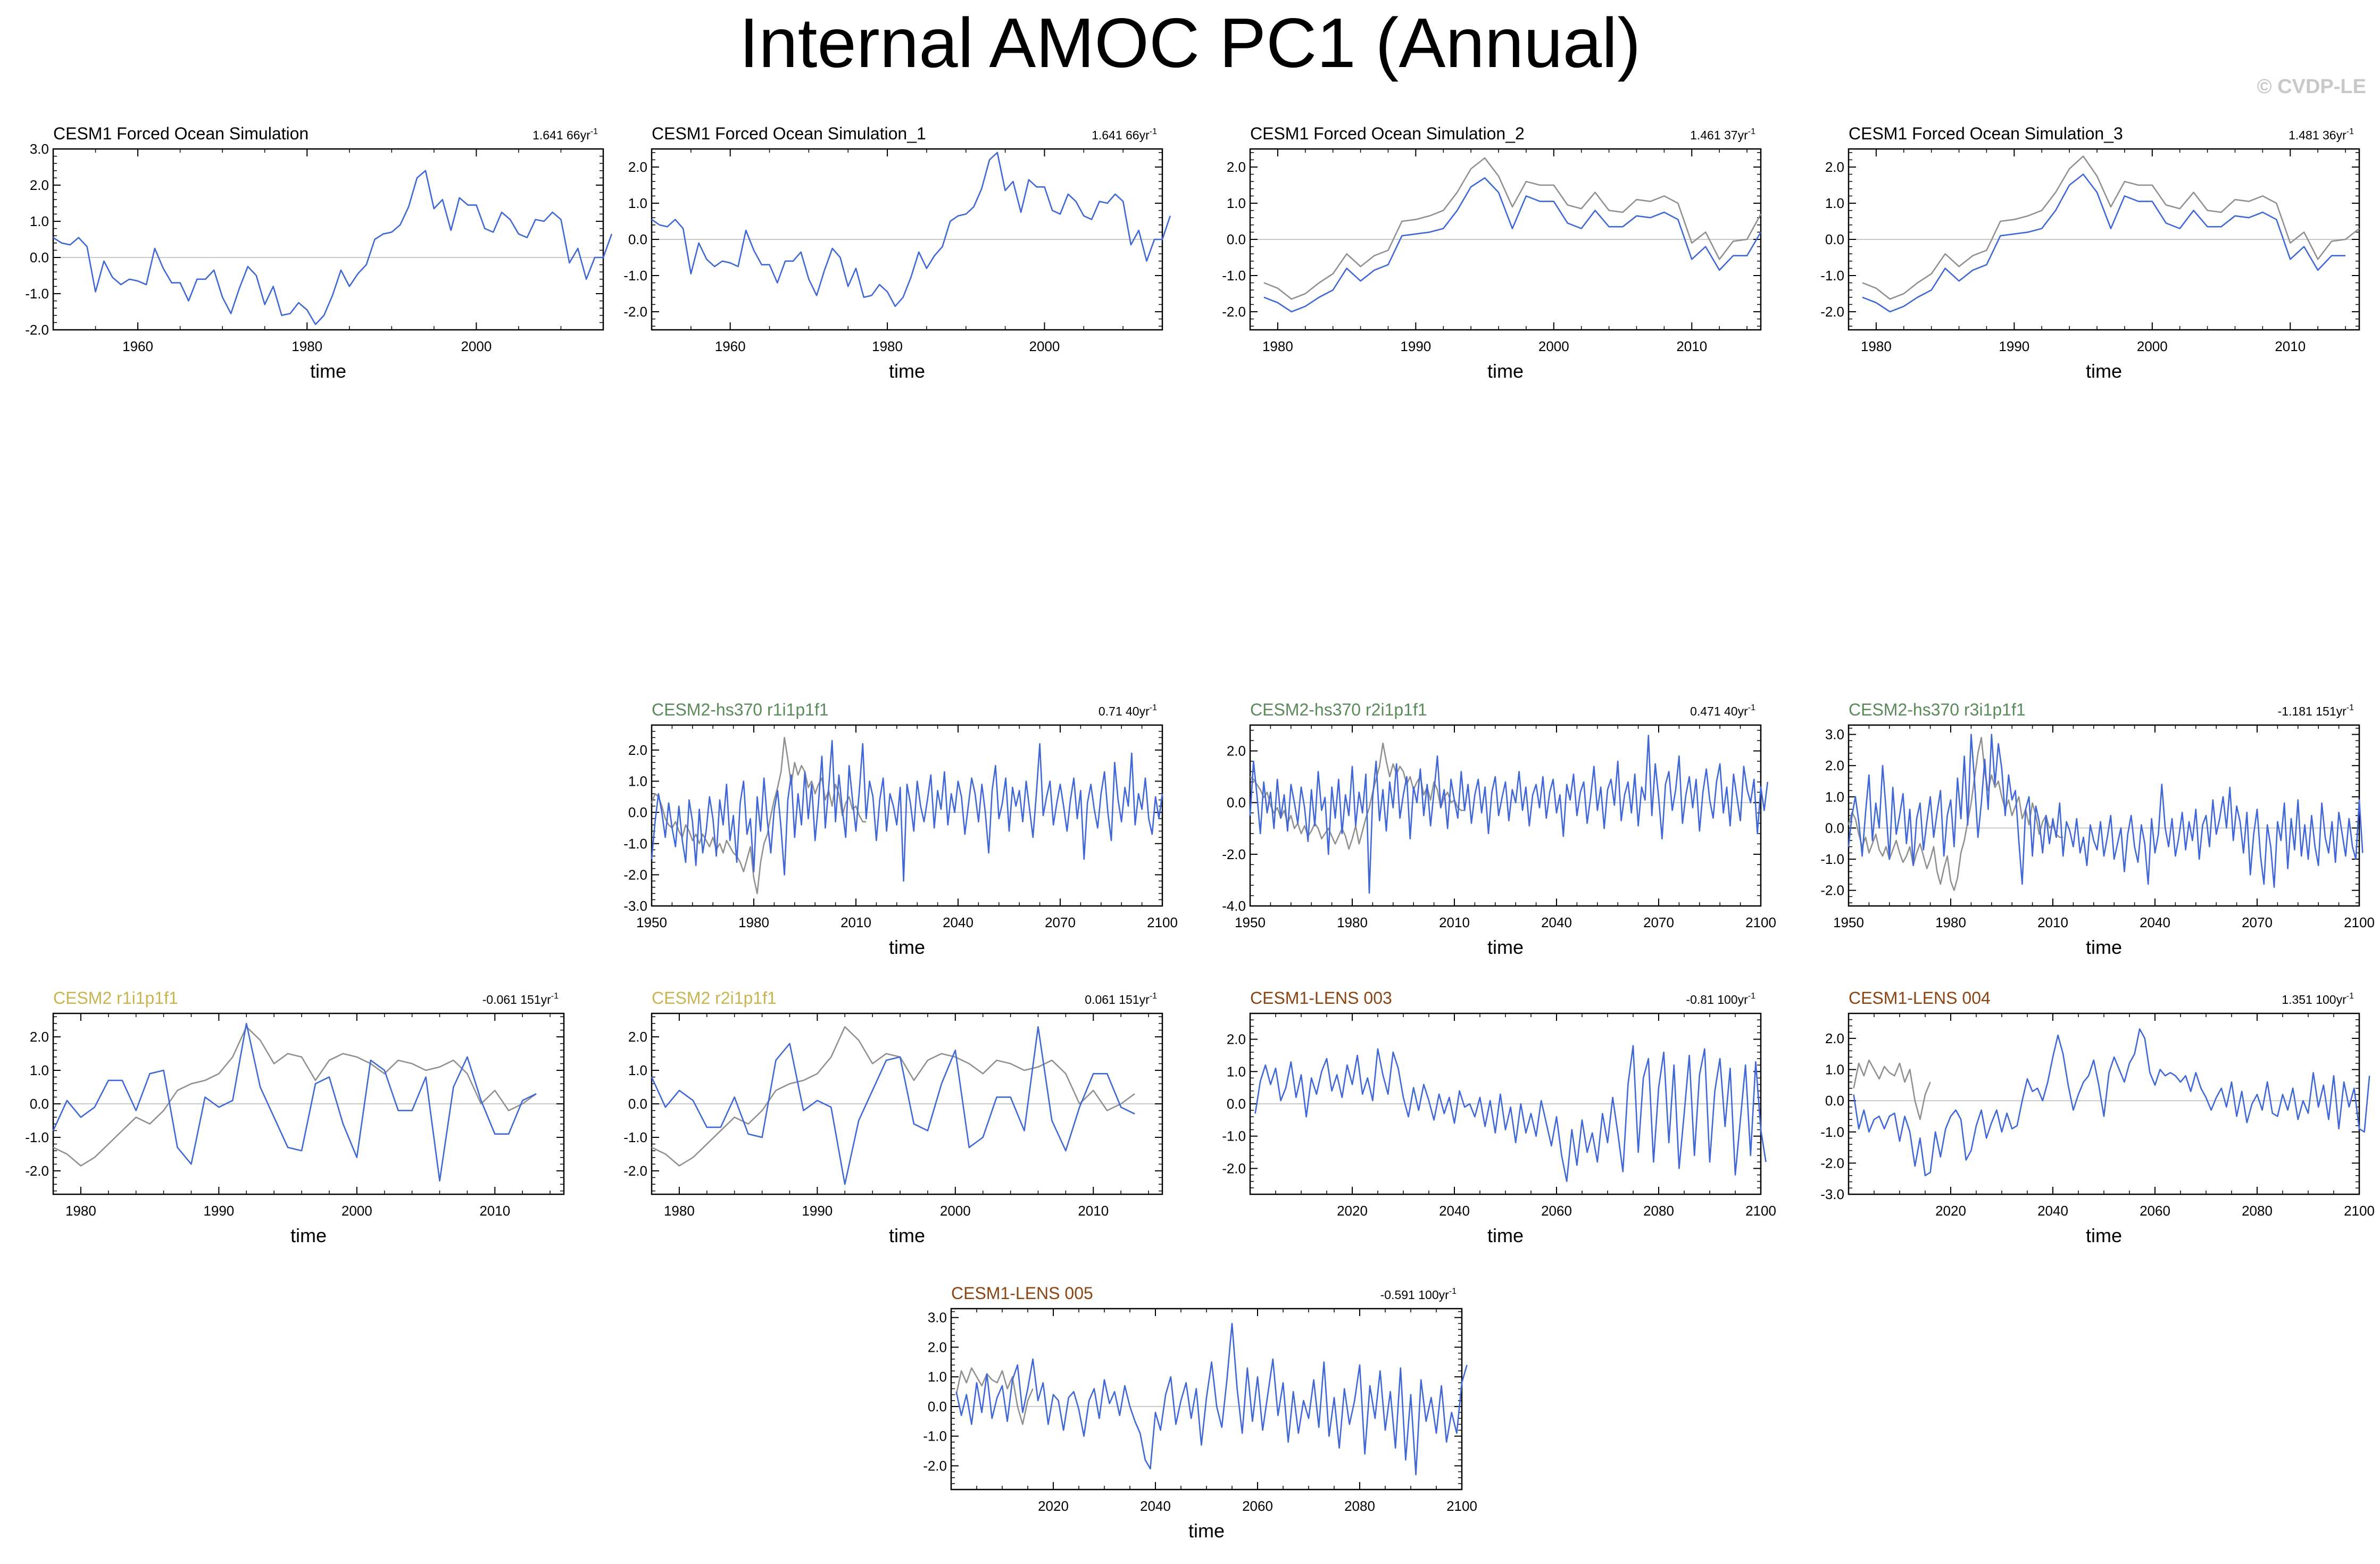 Image resolution: width=2380 pixels, height=1564 pixels. Describe the element at coordinates (1722, 711) in the screenshot. I see `trend-label: 0.471 40yr-1` at that location.